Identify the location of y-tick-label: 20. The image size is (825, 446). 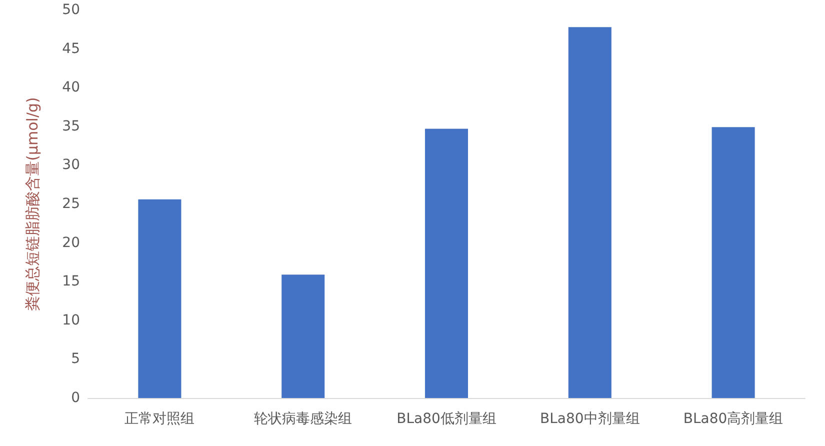
(71, 242).